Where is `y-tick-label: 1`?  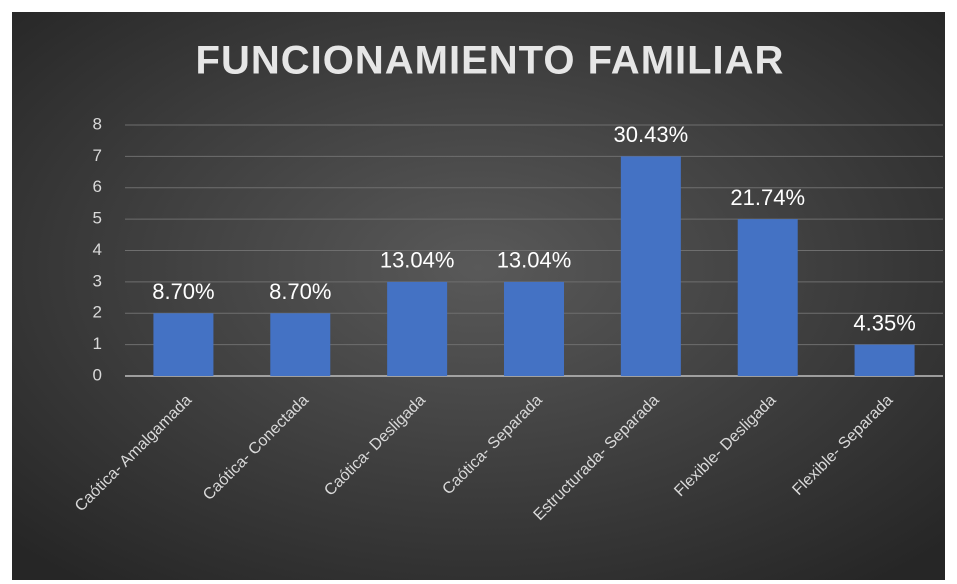
y-tick-label: 1 is located at coordinates (97, 343).